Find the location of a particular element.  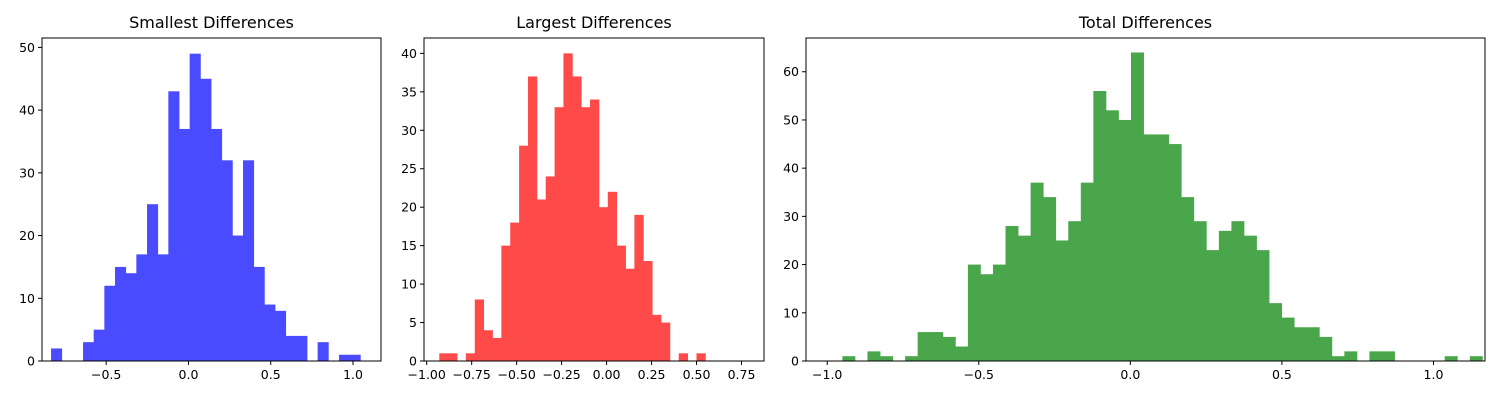

x-tick-label: 0.75 is located at coordinates (742, 374).